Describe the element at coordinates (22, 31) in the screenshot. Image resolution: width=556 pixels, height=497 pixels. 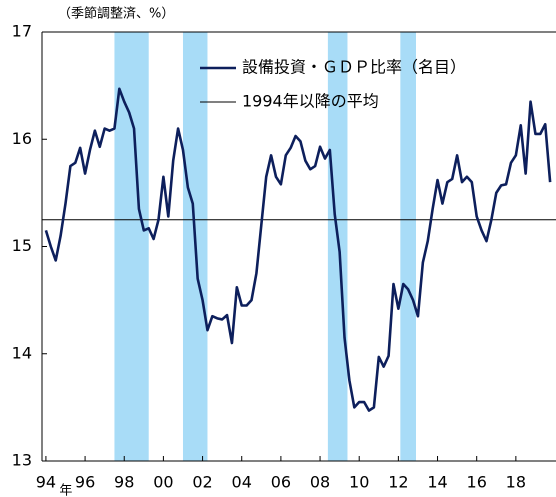
I see `y-tick-label: 17` at that location.